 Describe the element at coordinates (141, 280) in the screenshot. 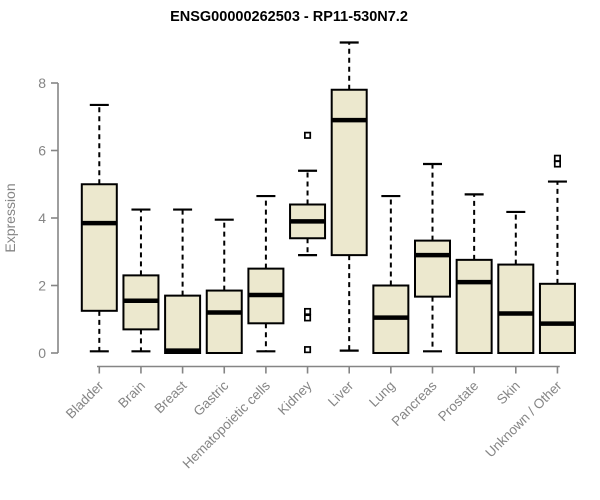

I see `boxplot-brain` at that location.